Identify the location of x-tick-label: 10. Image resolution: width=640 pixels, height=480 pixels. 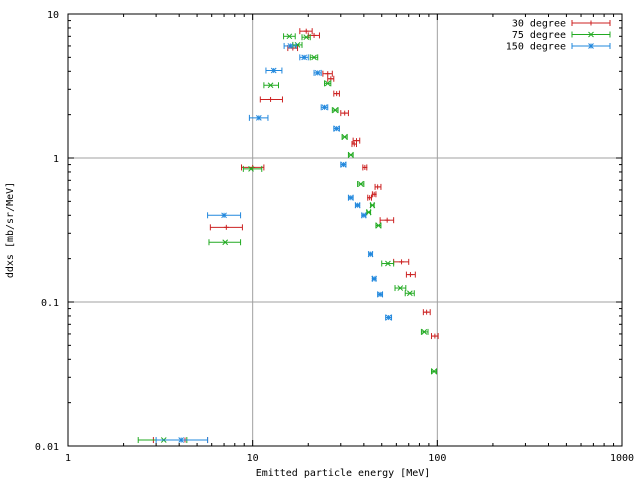
(253, 458).